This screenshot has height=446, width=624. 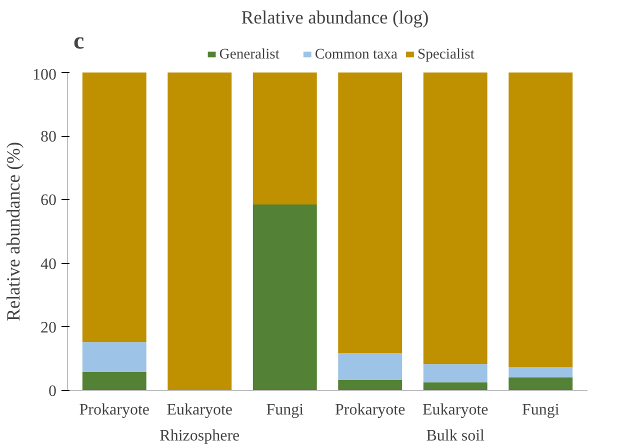 What do you see at coordinates (44, 75) in the screenshot?
I see `y-tick-label: 100` at bounding box center [44, 75].